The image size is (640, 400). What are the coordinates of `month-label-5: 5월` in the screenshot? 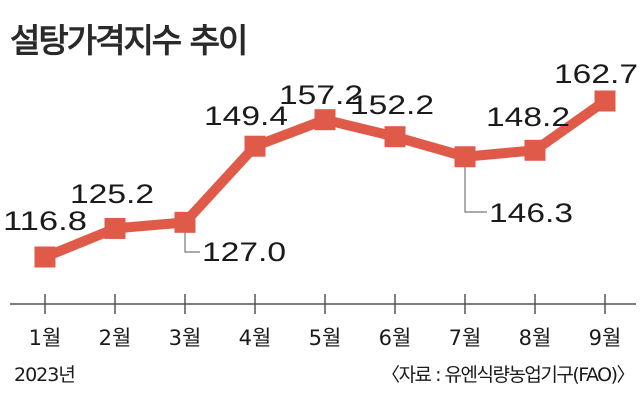 It's located at (325, 338).